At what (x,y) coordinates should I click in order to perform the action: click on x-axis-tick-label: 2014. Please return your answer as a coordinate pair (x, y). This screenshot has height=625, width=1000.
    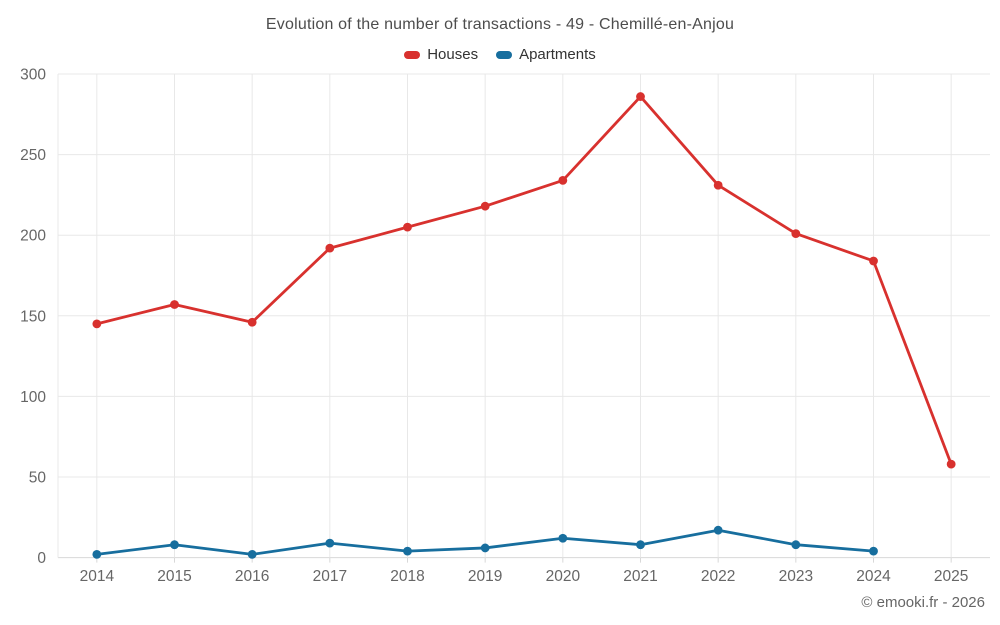
    Looking at the image, I should click on (97, 576).